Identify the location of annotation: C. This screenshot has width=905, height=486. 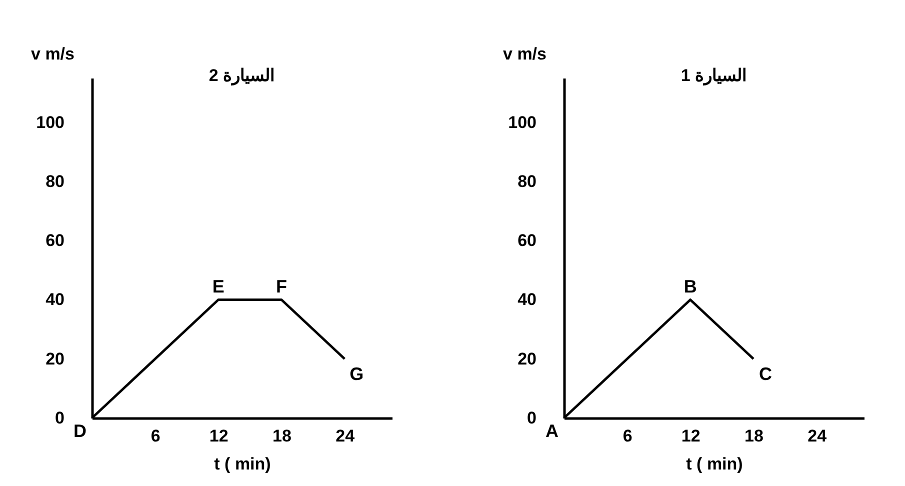
(765, 374).